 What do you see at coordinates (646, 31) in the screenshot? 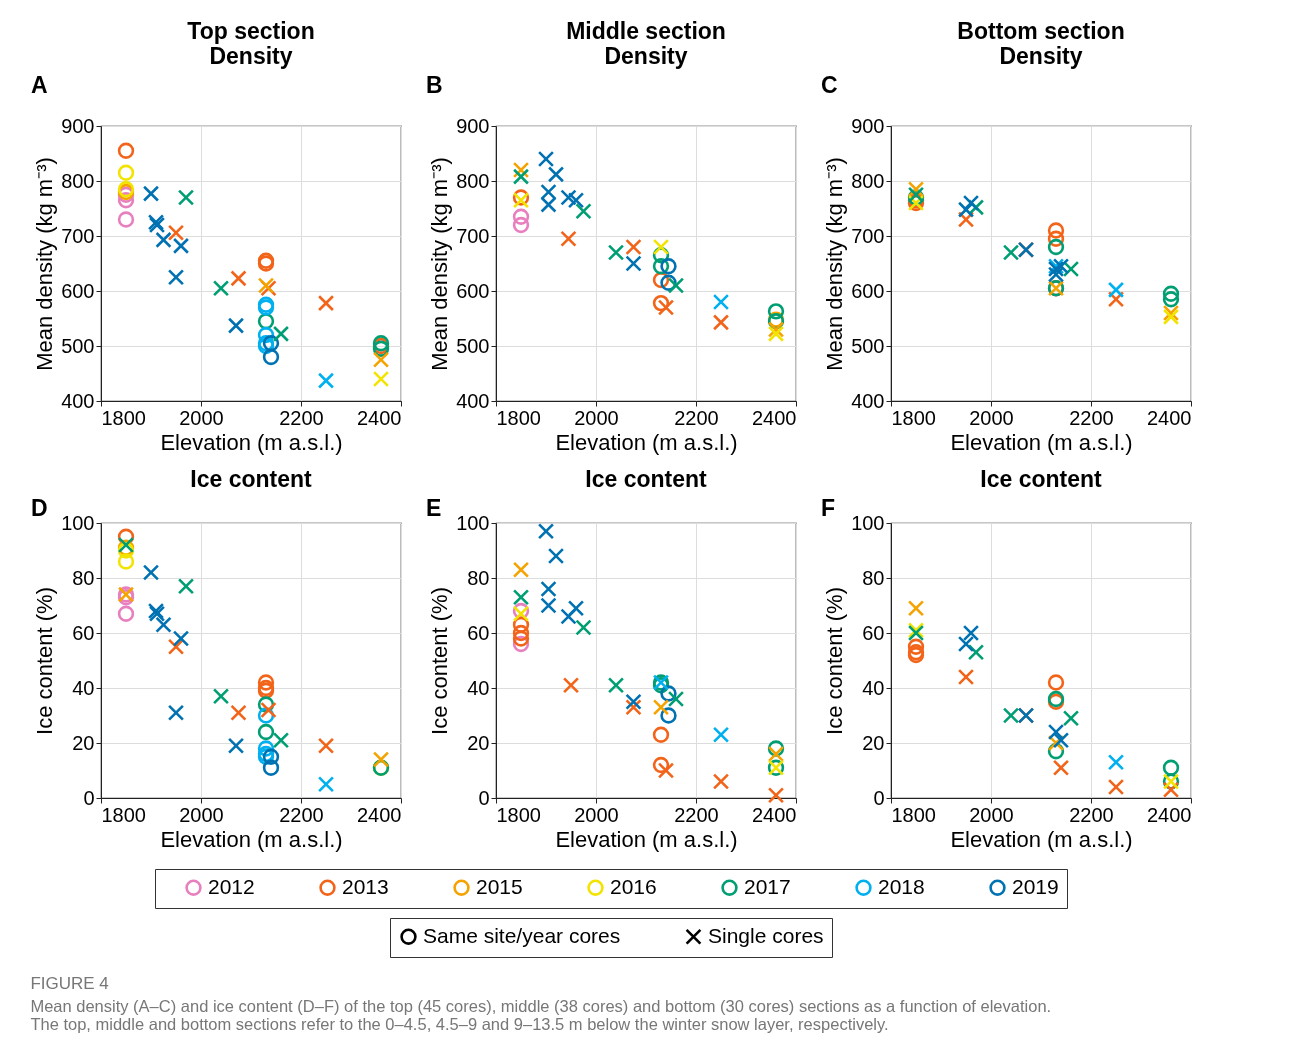
I see `chart-title: Middle section` at bounding box center [646, 31].